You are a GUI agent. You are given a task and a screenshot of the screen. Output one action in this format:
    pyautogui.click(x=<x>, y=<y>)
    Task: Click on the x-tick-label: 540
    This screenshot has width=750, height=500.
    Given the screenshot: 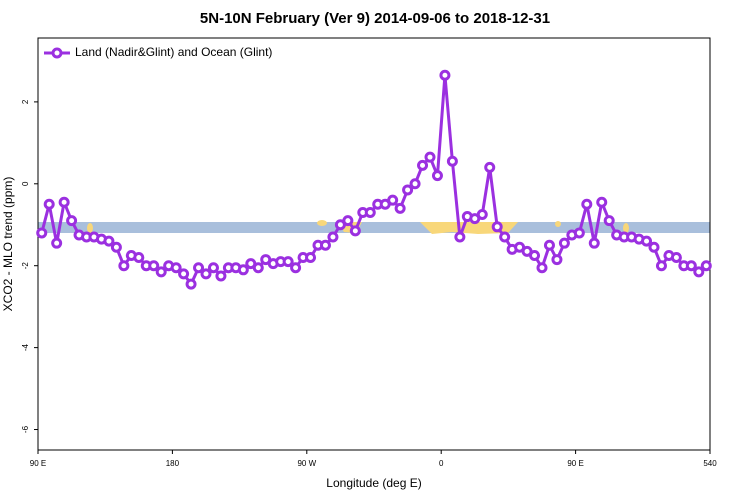 What is the action you would take?
    pyautogui.click(x=710, y=463)
    